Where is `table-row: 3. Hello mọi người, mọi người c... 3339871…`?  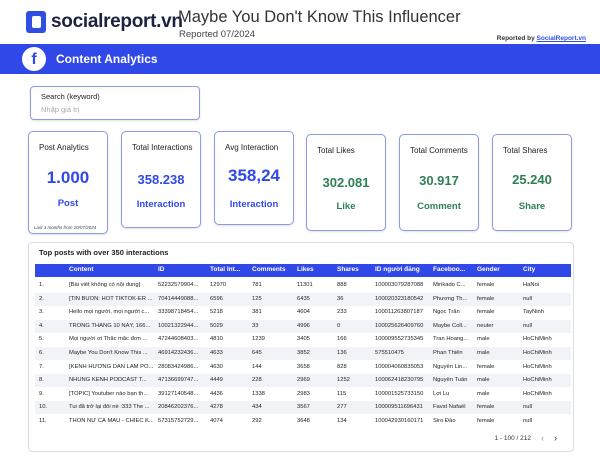
table-row: 3. Hello mọi người, mọi người c... 3339871… is located at coordinates (303, 312).